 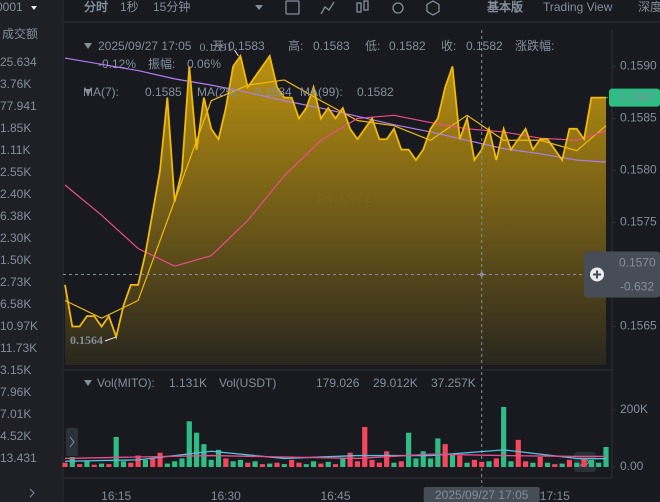 I want to click on legend-value: 37.257K, so click(x=453, y=383).